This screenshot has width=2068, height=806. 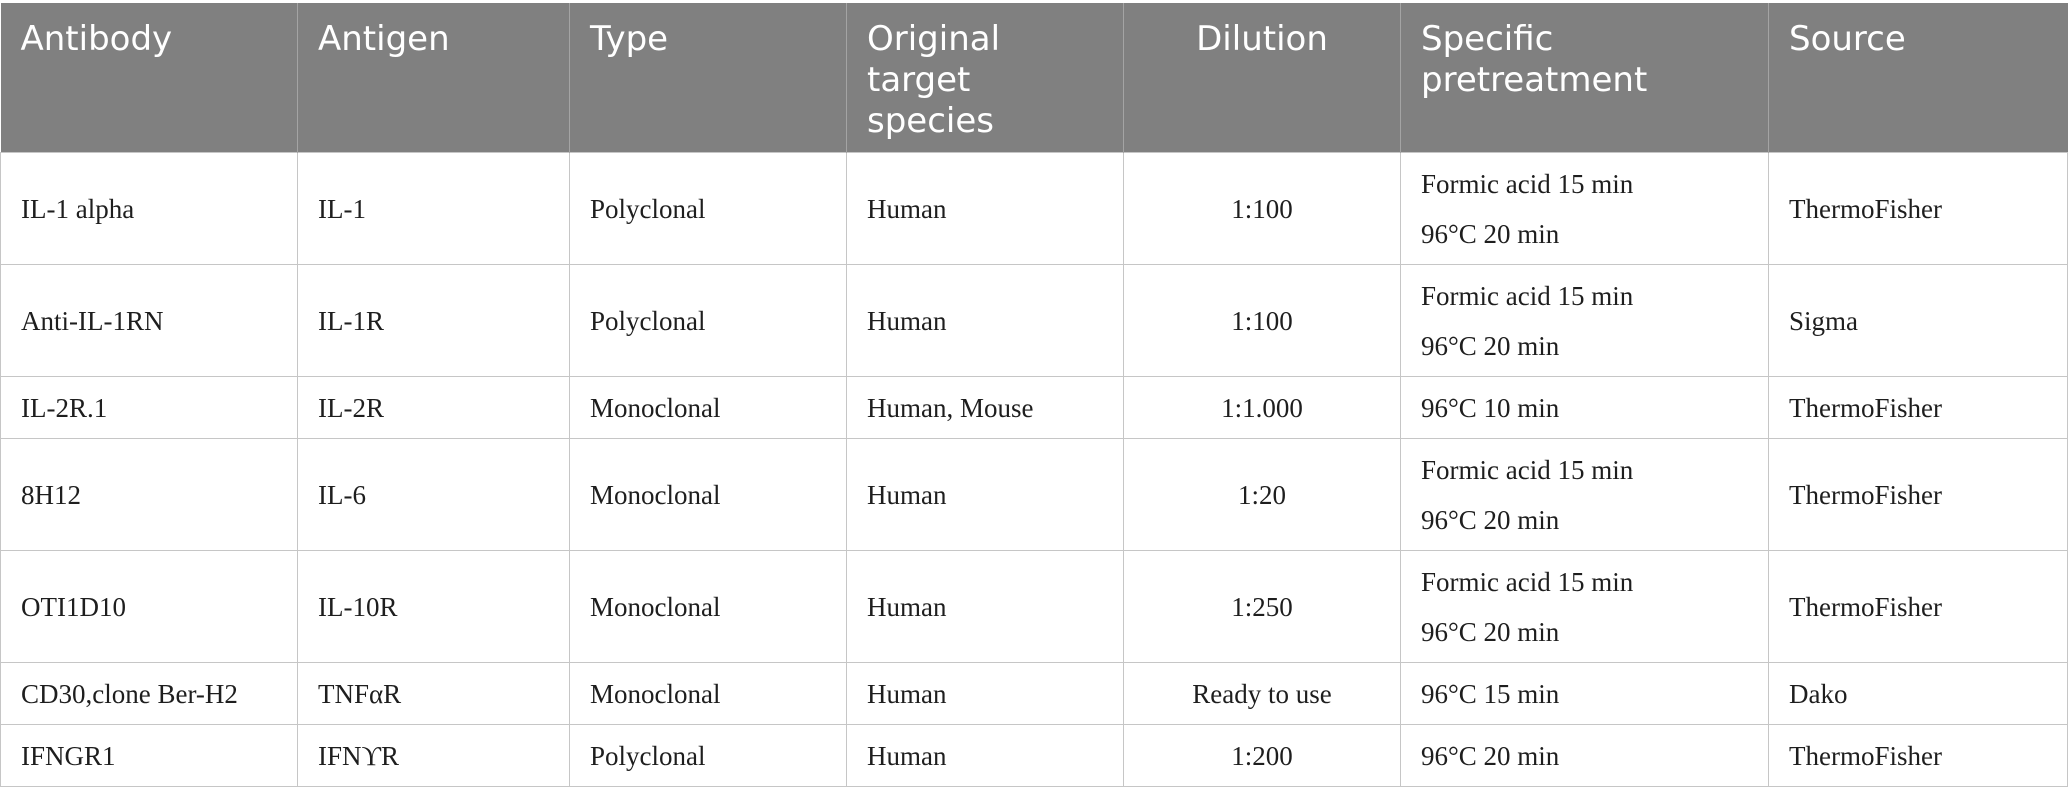 I want to click on header-type: Type, so click(x=708, y=78).